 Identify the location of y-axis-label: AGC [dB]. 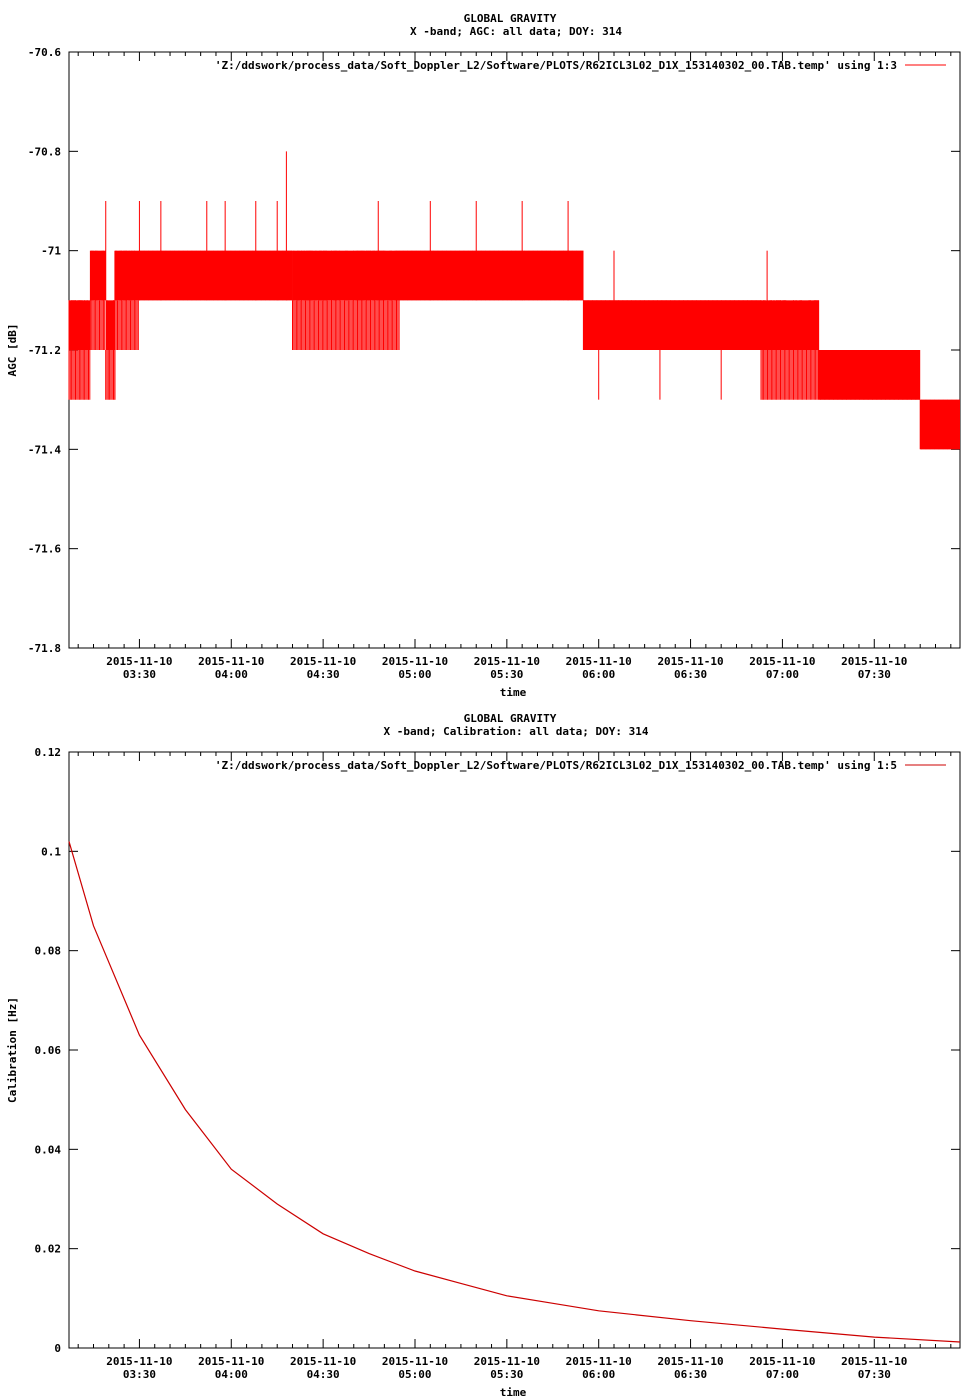
(12, 350).